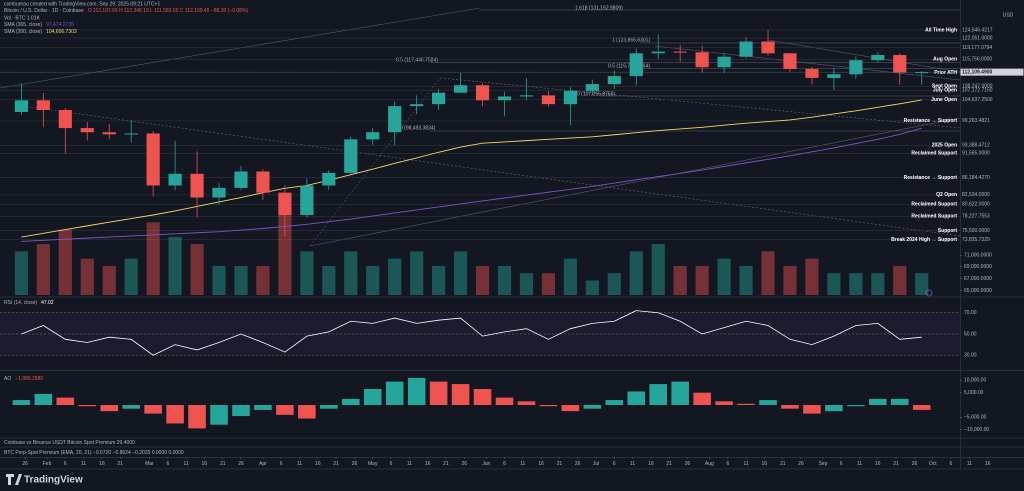 This screenshot has height=491, width=1024. Describe the element at coordinates (486, 464) in the screenshot. I see `x-tick-label: Jun` at that location.